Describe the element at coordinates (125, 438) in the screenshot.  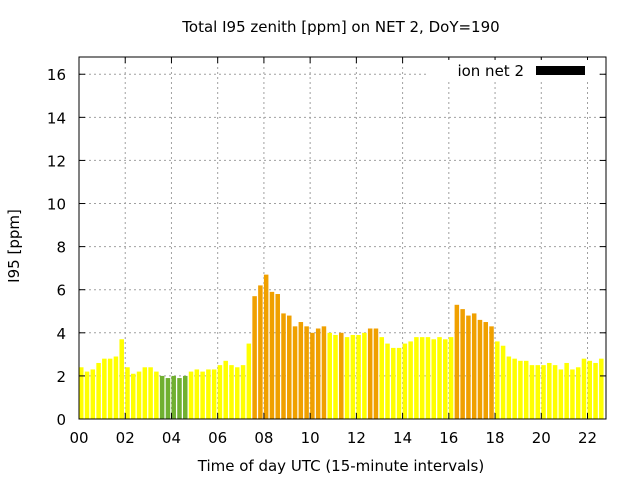
I see `x-tick-label: 02` at that location.